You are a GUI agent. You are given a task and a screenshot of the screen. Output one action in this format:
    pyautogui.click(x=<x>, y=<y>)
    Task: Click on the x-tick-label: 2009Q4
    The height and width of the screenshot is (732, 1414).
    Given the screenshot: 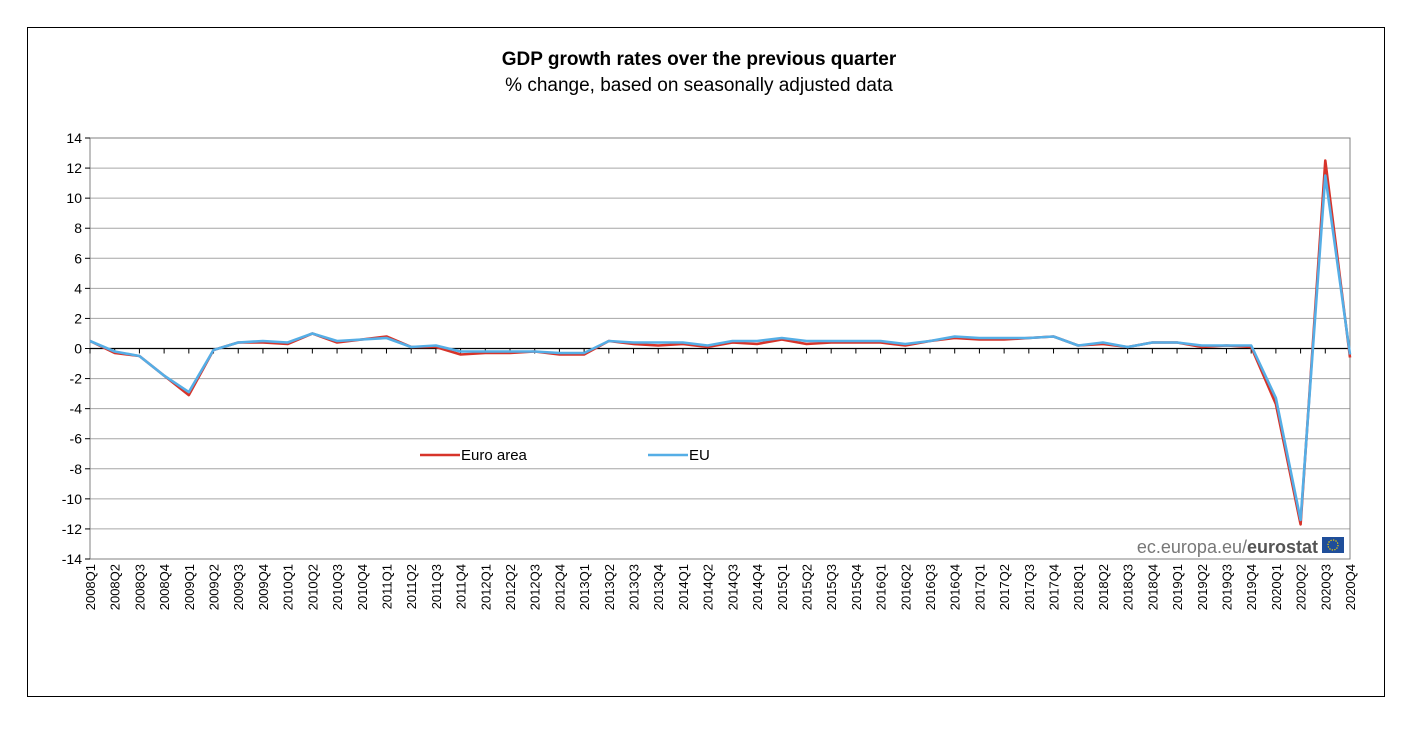 What is the action you would take?
    pyautogui.click(x=263, y=587)
    